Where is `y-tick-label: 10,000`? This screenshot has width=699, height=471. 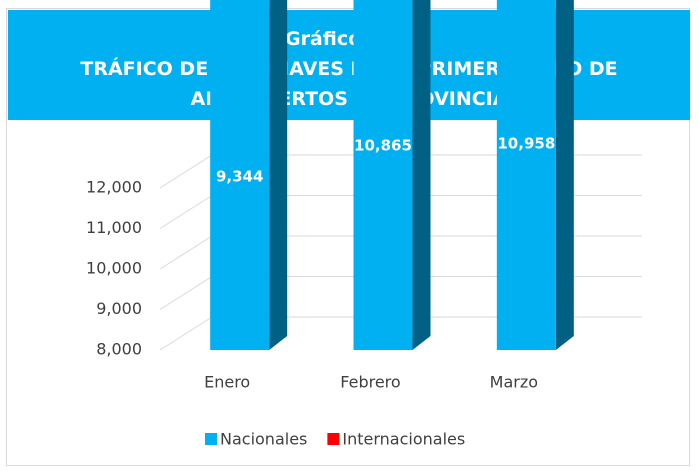
y-tick-label: 10,000 is located at coordinates (114, 268).